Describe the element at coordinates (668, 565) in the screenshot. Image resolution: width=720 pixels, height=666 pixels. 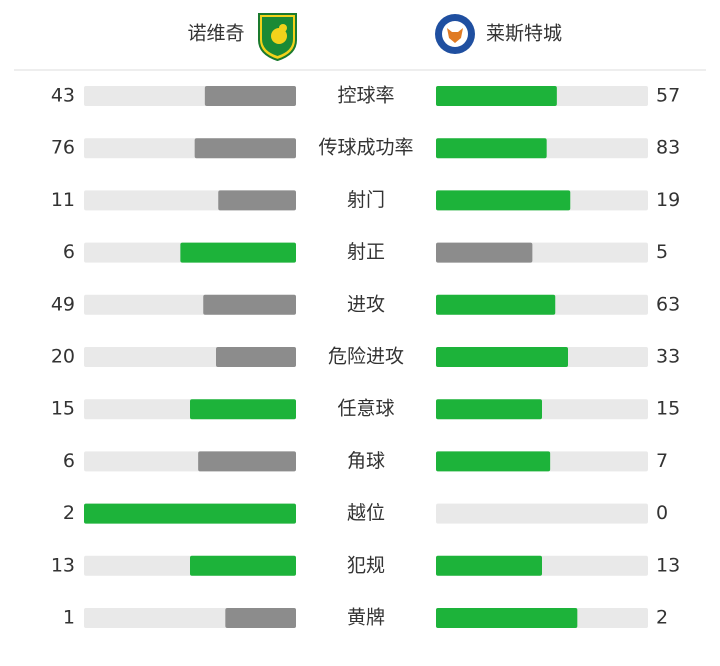
I see `away-value: 13` at that location.